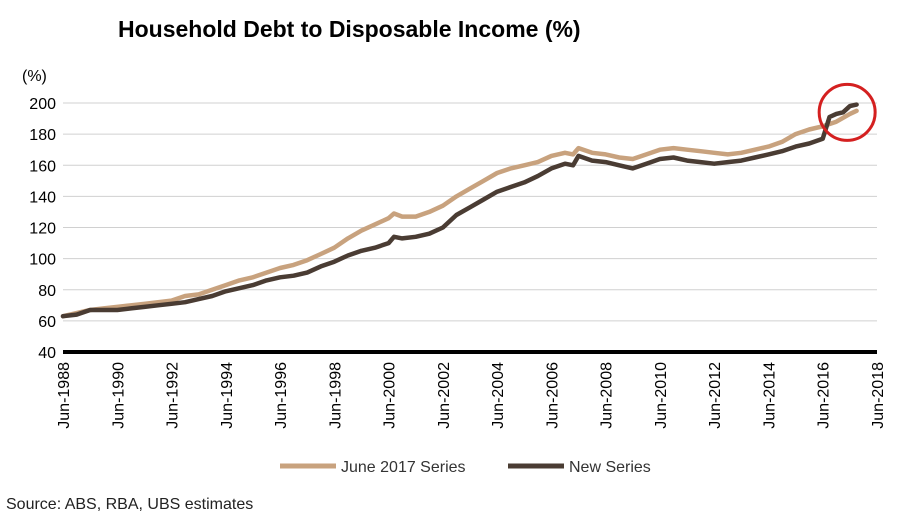 The image size is (897, 526). I want to click on legend-label-june-2017-series: June 2017 Series, so click(403, 467).